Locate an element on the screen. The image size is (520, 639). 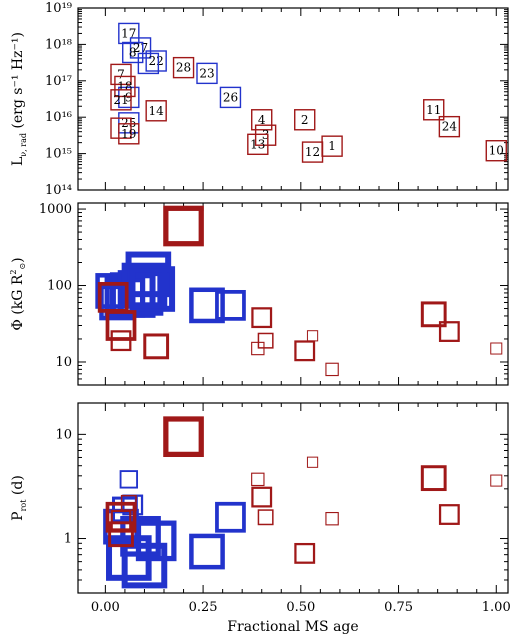
data-point-label: 22 is located at coordinates (156, 61).